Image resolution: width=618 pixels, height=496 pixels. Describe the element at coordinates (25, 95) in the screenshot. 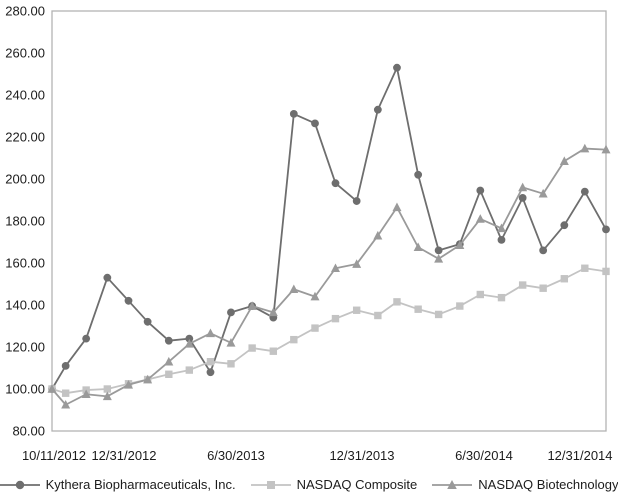

I see `y-axis-tick-label: 240.00` at that location.